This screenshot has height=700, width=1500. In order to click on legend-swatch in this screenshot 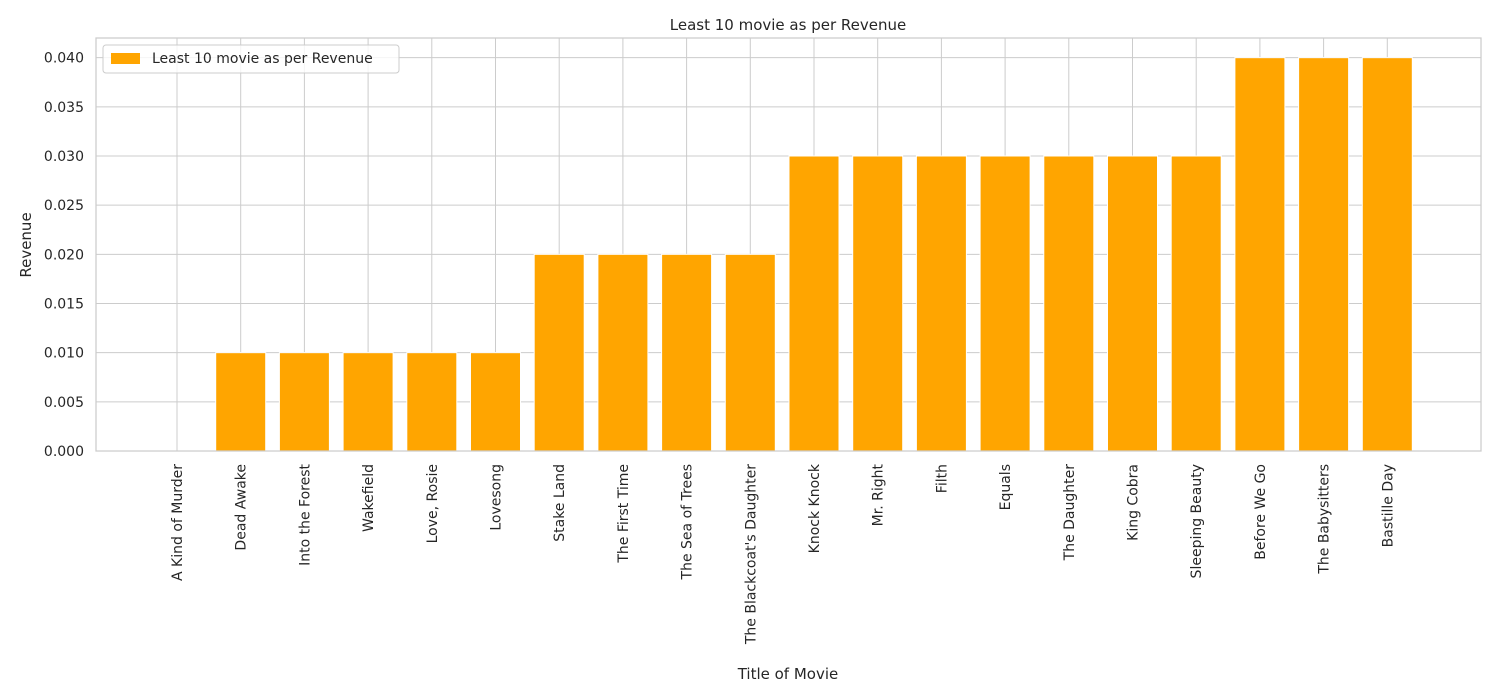, I will do `click(125, 58)`.